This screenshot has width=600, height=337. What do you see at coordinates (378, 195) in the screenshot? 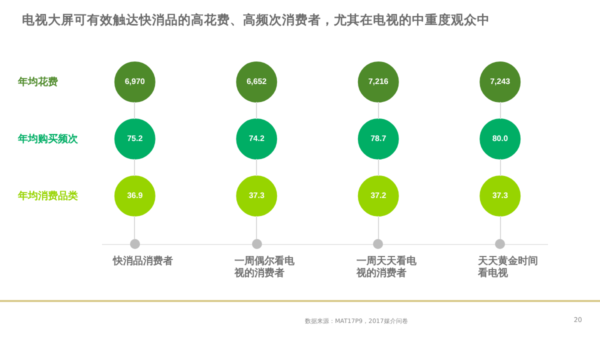
I see `data-label: 37.2` at bounding box center [378, 195].